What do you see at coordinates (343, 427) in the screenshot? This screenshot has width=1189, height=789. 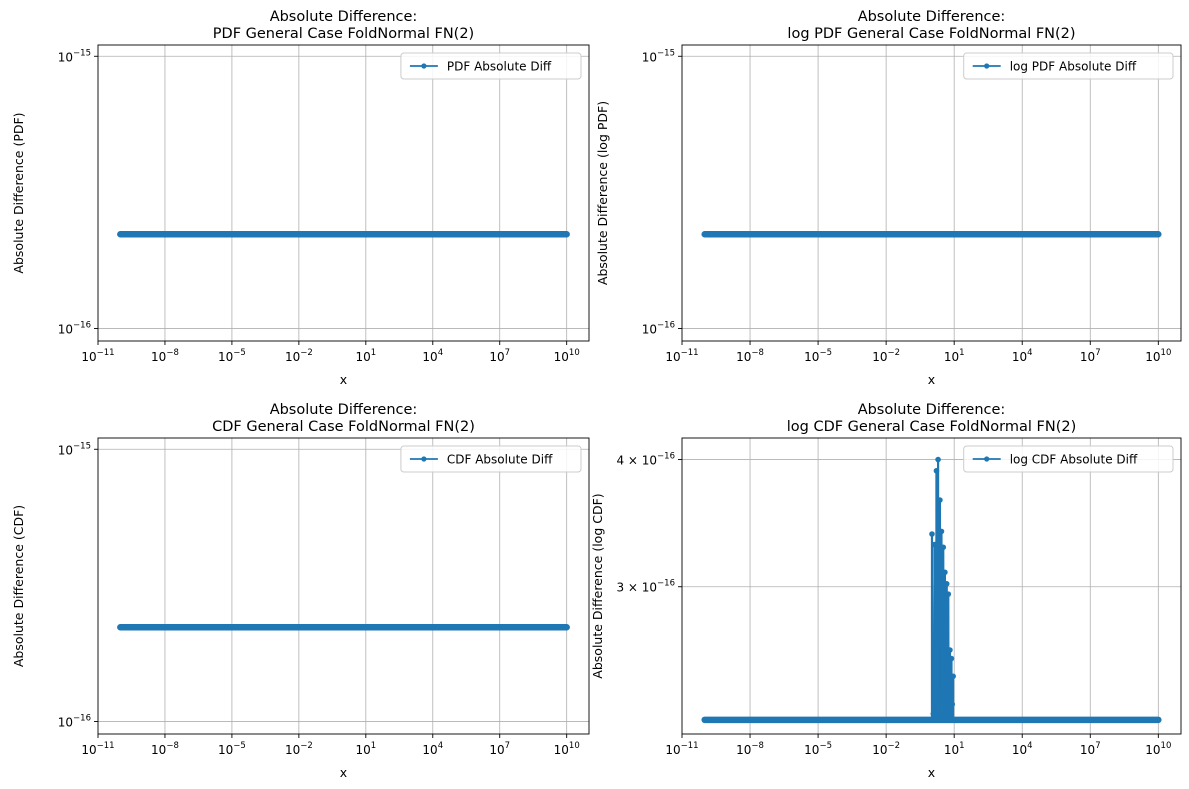 I see `chart-title-line2: CDF General Case FoldNormal FN(2)` at bounding box center [343, 427].